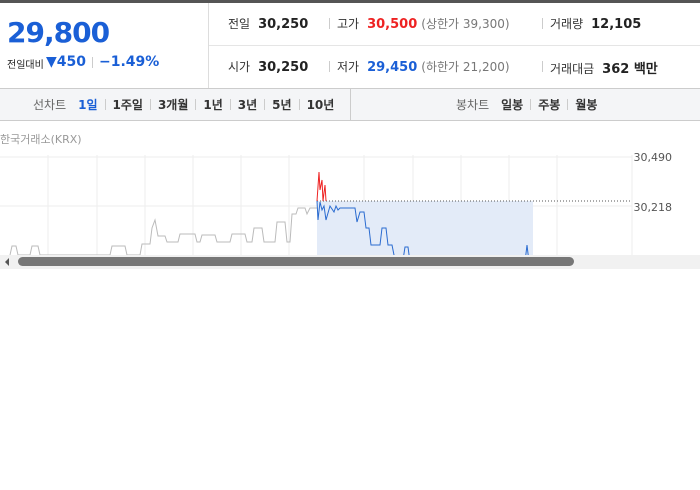  Describe the element at coordinates (127, 105) in the screenshot. I see `tab: 1주일` at that location.